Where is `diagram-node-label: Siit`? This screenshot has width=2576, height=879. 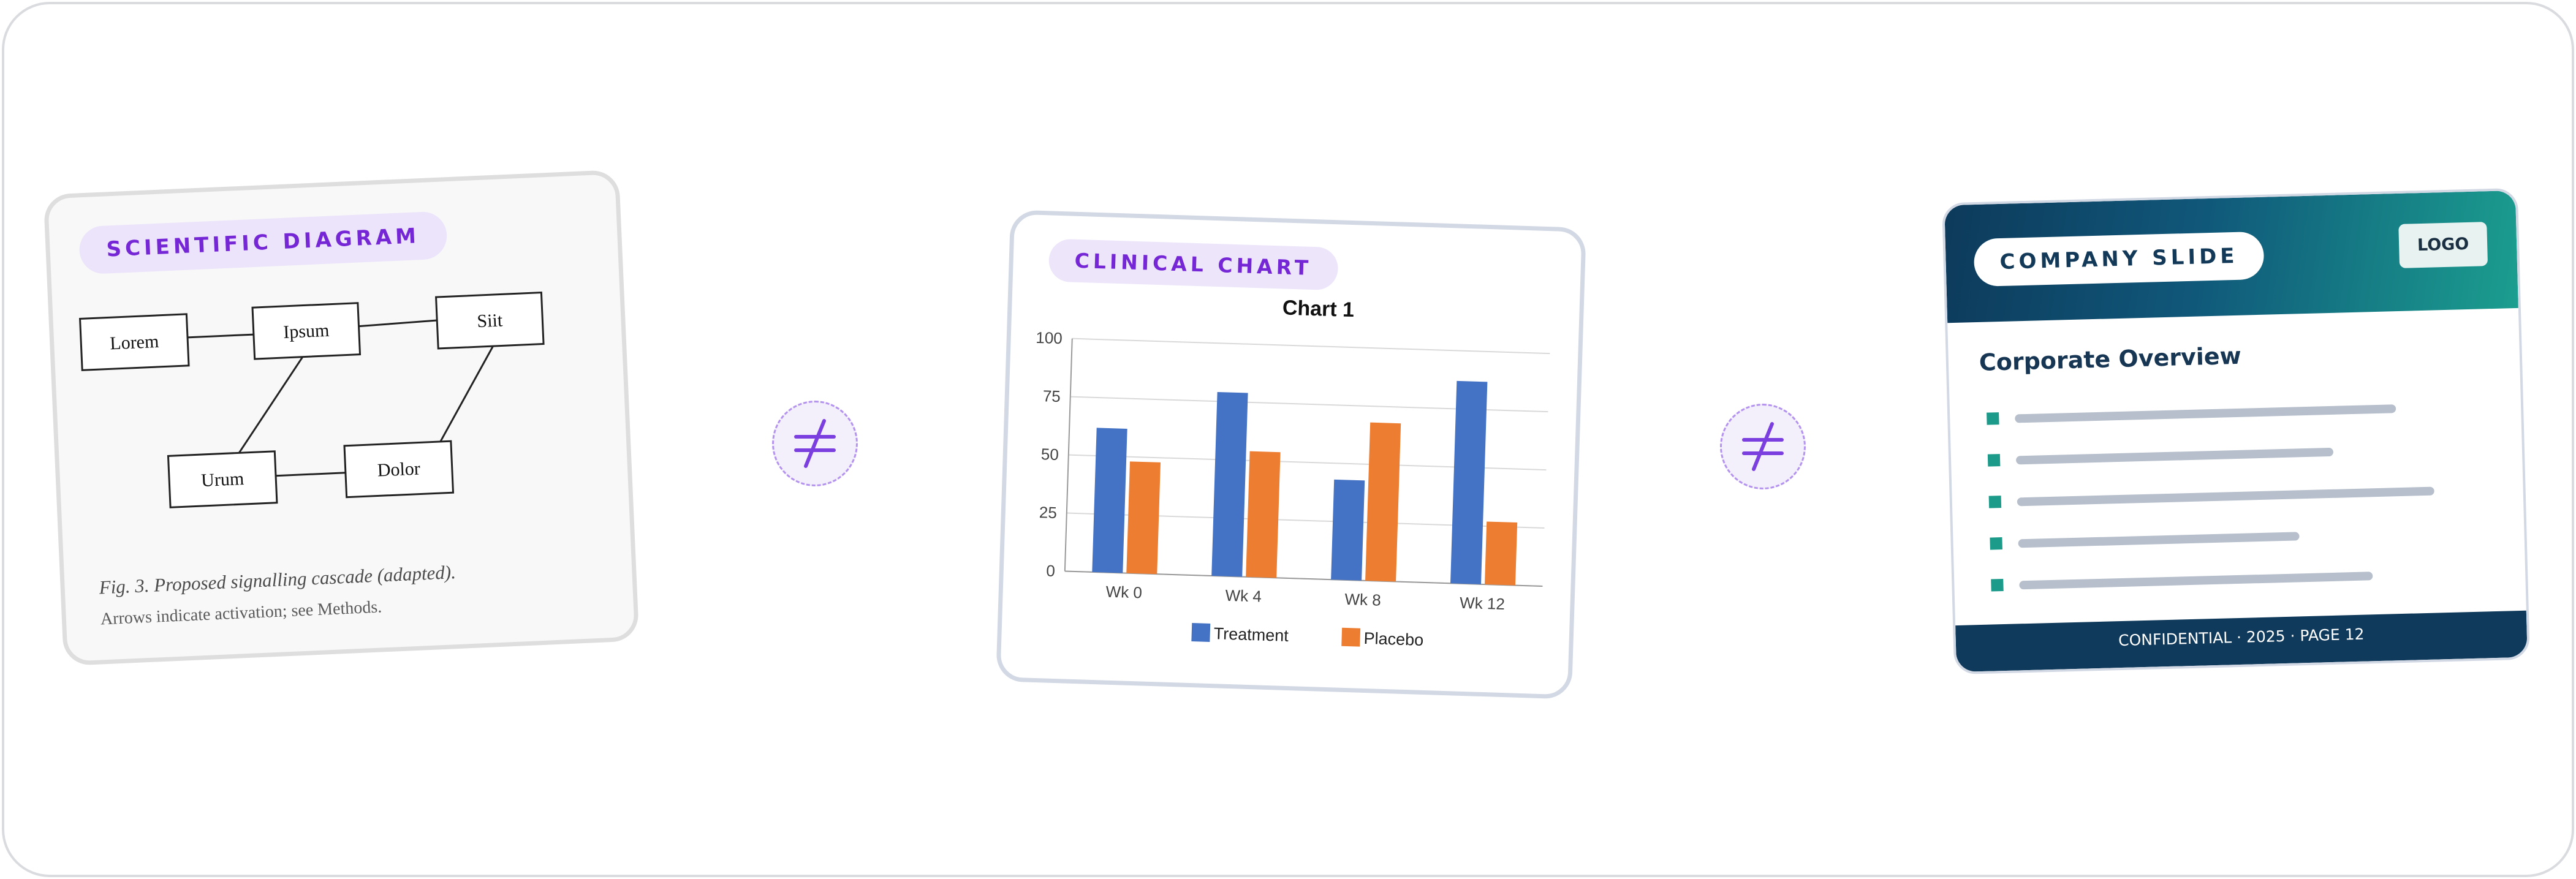 diagram-node-label: Siit is located at coordinates (490, 321).